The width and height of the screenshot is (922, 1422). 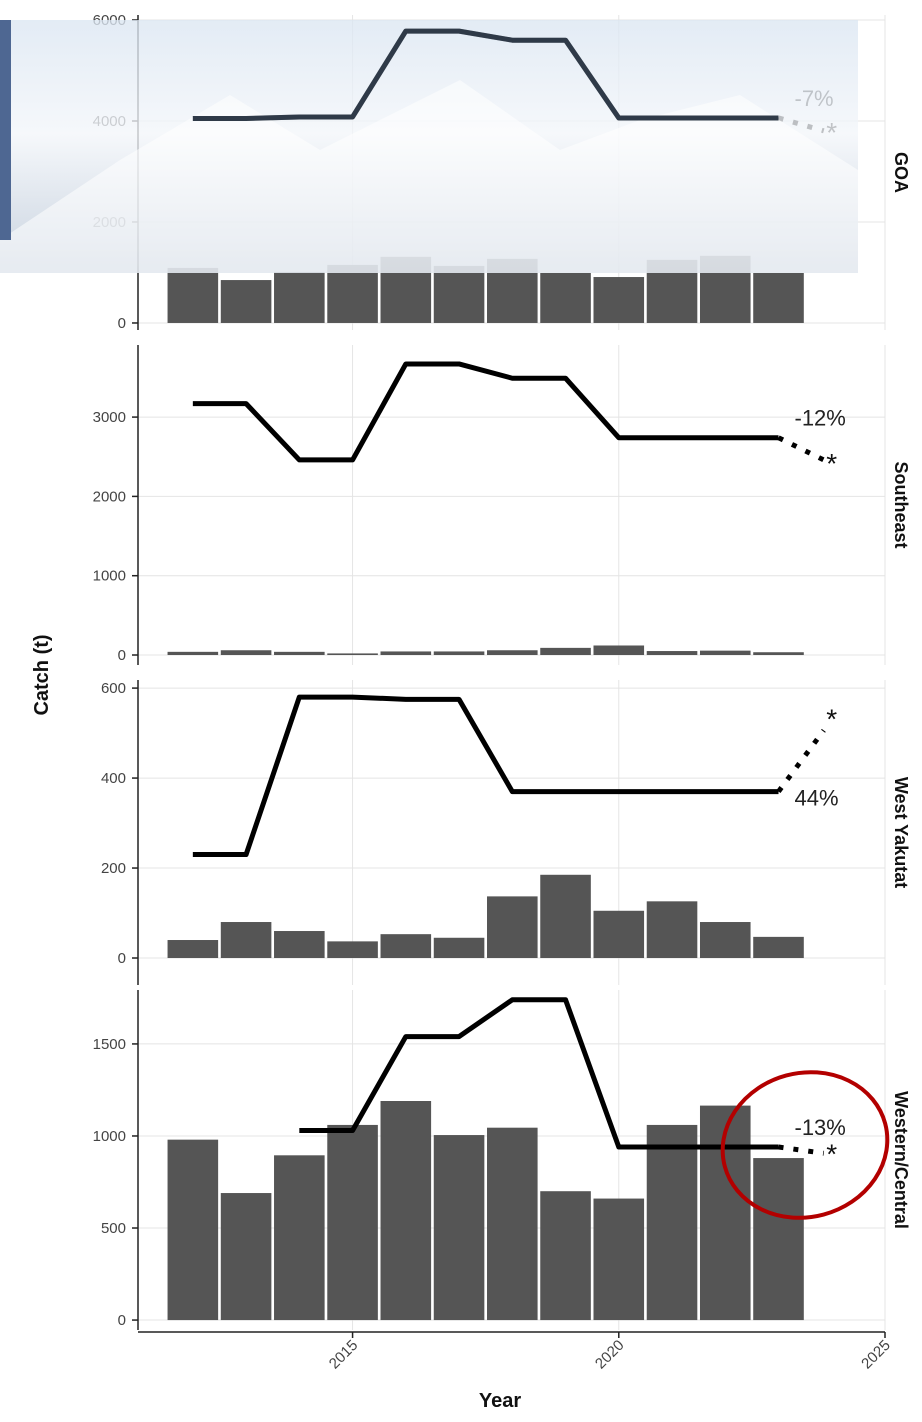 I want to click on y-axis-title: Catch (t), so click(x=42, y=674).